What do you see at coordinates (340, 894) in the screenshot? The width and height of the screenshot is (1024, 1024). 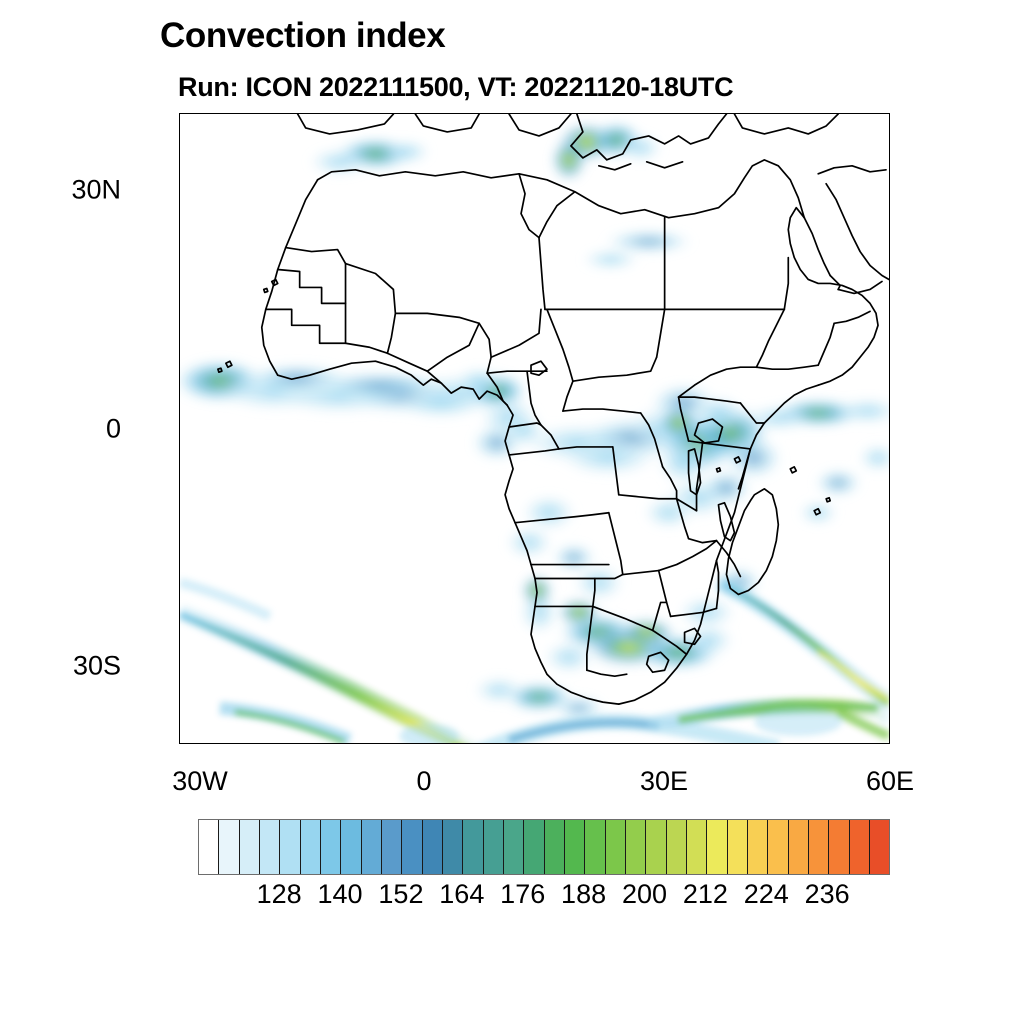 I see `colorbar-tick-140: 140` at bounding box center [340, 894].